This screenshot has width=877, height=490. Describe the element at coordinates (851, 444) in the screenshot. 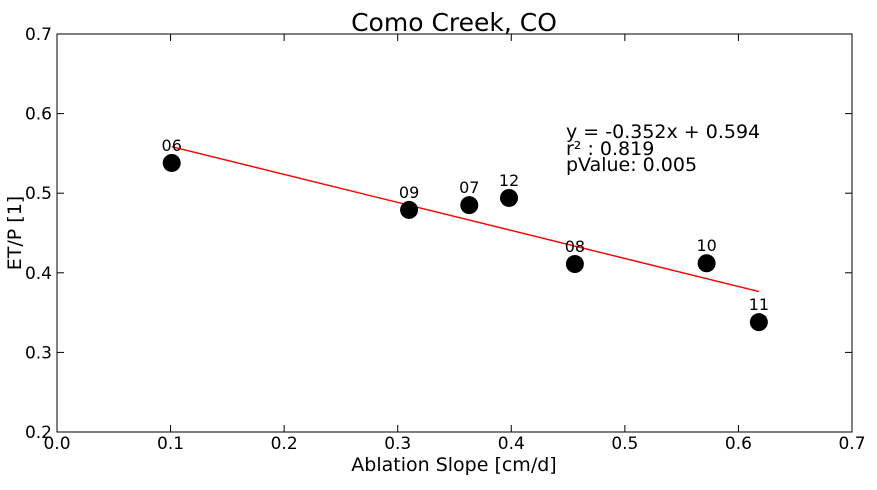

I see `x-tick-label: 0.7` at that location.